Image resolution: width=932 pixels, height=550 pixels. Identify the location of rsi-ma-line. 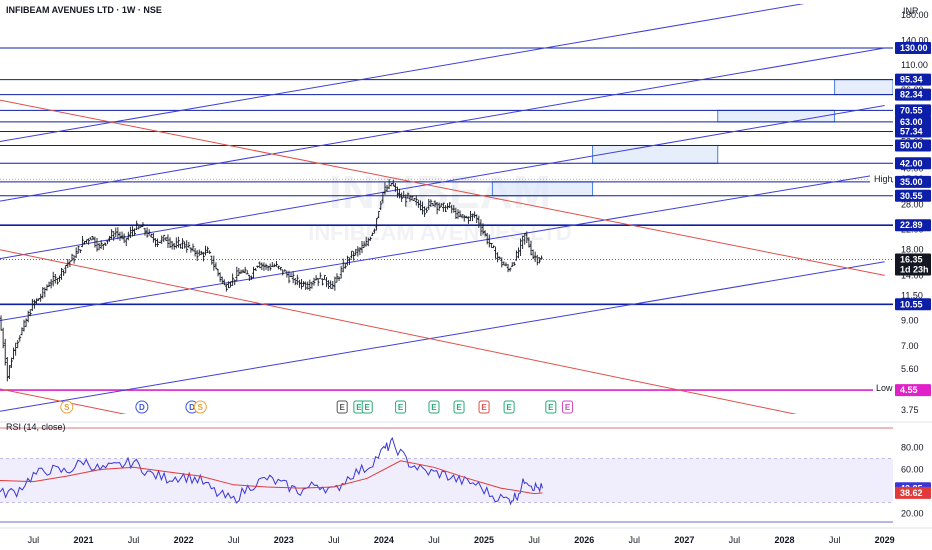
(271, 477).